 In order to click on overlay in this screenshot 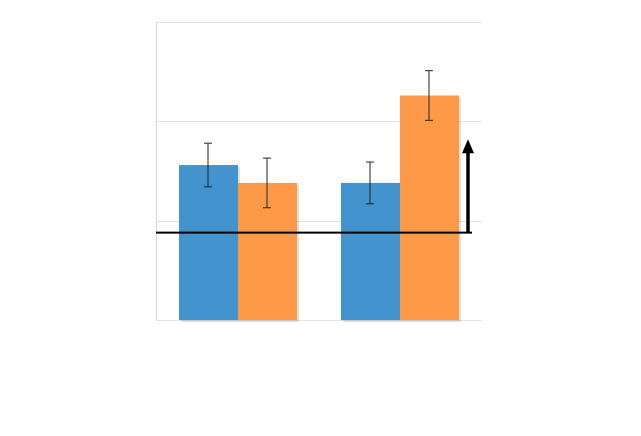, I will do `click(315, 186)`.